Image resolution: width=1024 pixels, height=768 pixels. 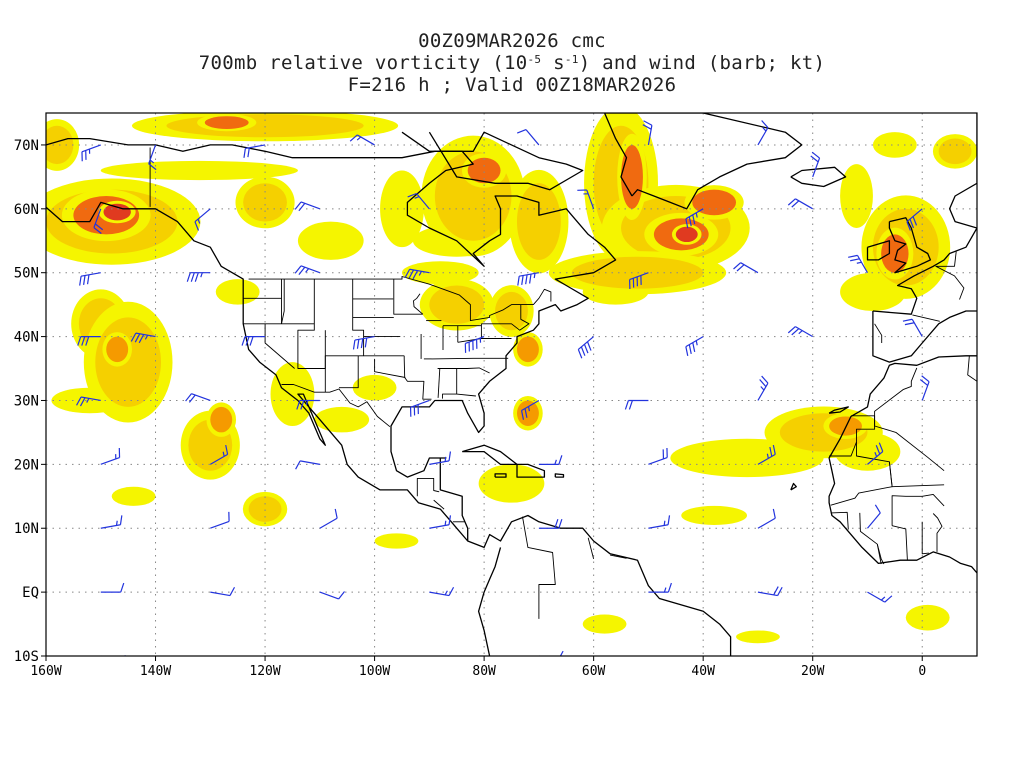 I want to click on lat-tick-label: 20N, so click(x=26, y=465).